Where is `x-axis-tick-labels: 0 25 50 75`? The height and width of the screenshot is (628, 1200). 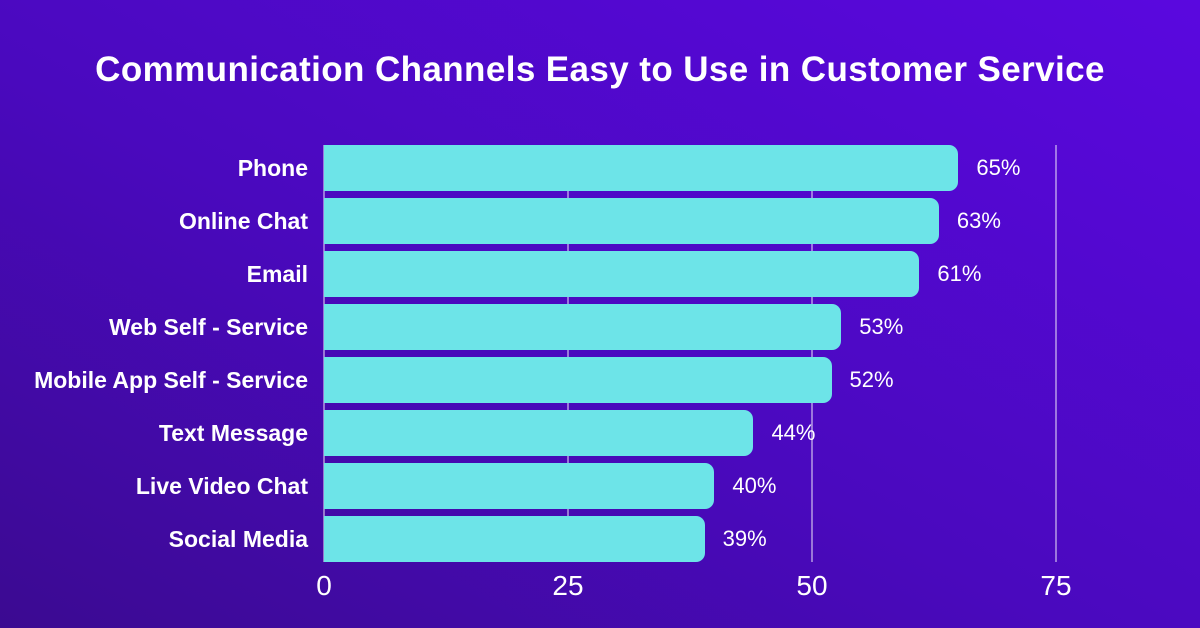
x-axis-tick-labels: 0 25 50 75 is located at coordinates (693, 590).